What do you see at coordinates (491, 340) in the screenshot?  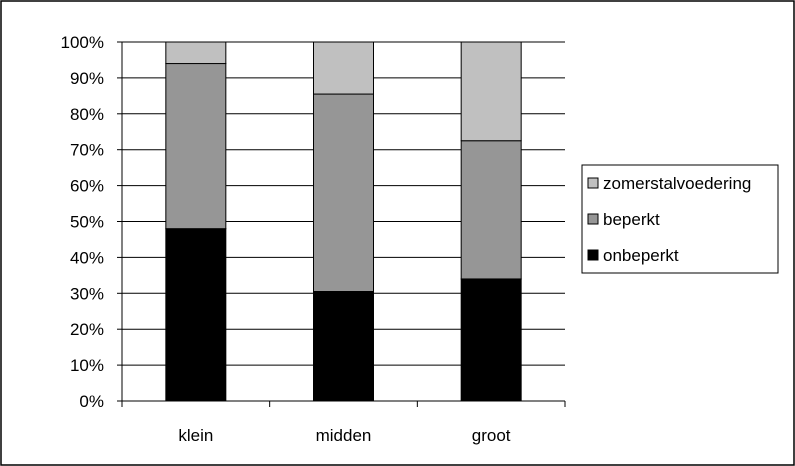 I see `bar-segment-onbeperkt-groot` at bounding box center [491, 340].